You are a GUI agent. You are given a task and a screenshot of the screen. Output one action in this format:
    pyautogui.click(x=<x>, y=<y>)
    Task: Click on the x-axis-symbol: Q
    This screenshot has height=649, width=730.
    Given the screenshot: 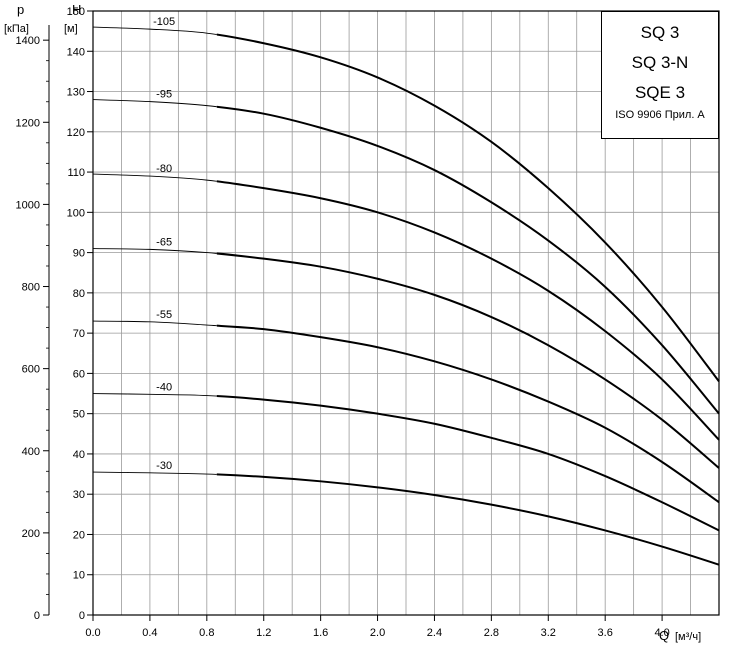 What is the action you would take?
    pyautogui.click(x=664, y=635)
    